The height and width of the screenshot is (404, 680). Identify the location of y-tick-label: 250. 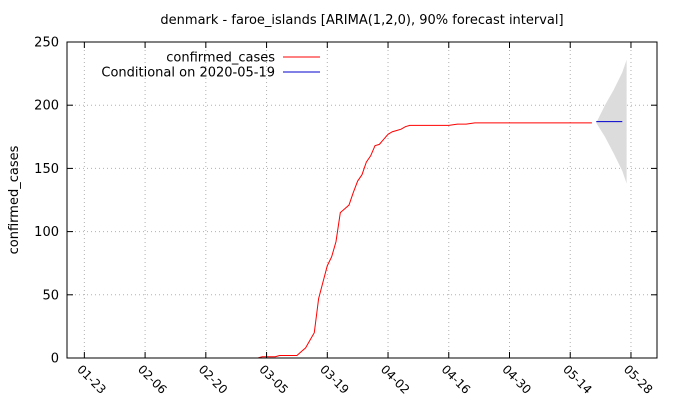
(46, 43).